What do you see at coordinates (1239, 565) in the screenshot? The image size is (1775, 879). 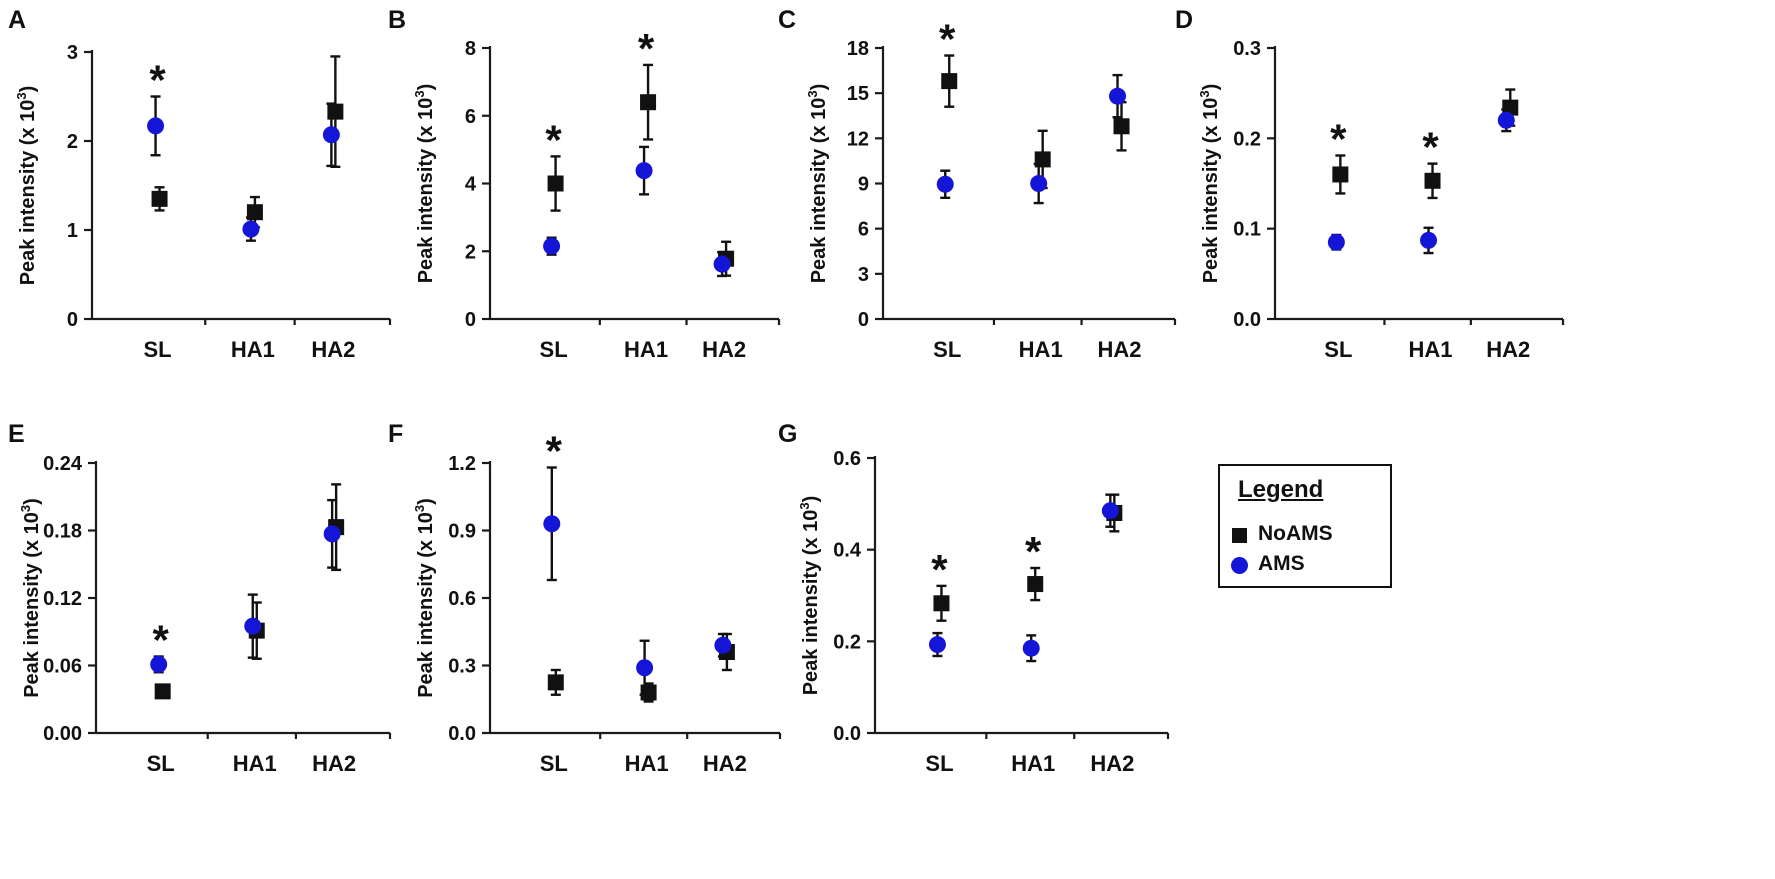 I see `legend-marker-ams` at bounding box center [1239, 565].